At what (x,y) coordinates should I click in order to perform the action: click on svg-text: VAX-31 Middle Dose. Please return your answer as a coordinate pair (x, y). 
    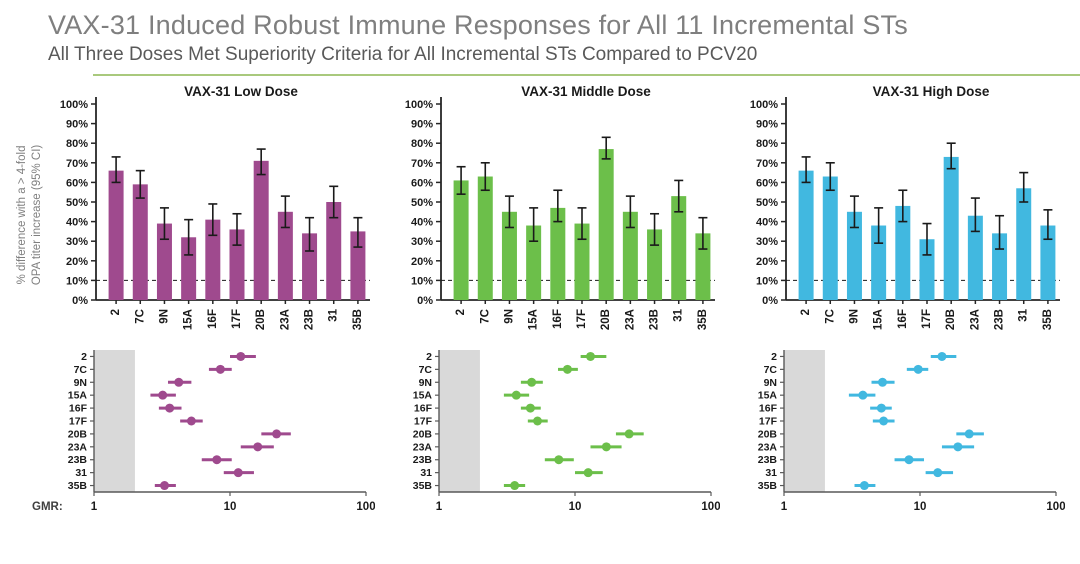
    Looking at the image, I should click on (586, 91).